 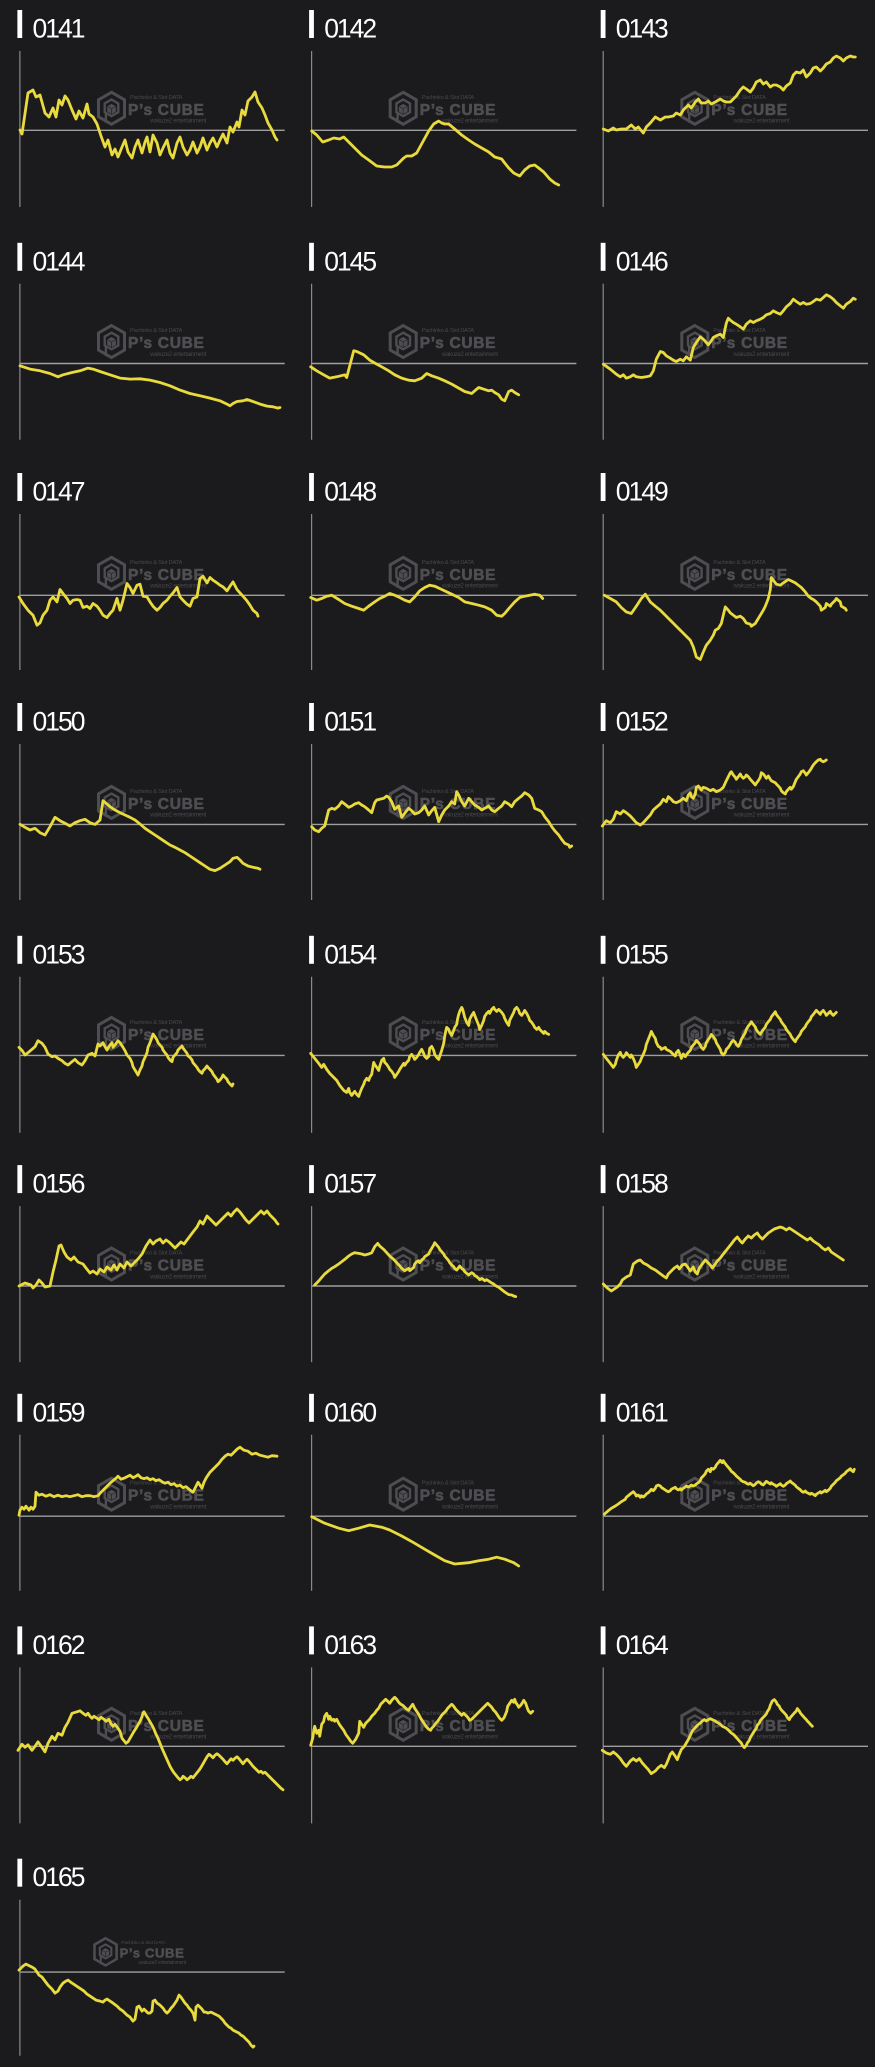 What do you see at coordinates (59, 1184) in the screenshot?
I see `svg-text: 0156` at bounding box center [59, 1184].